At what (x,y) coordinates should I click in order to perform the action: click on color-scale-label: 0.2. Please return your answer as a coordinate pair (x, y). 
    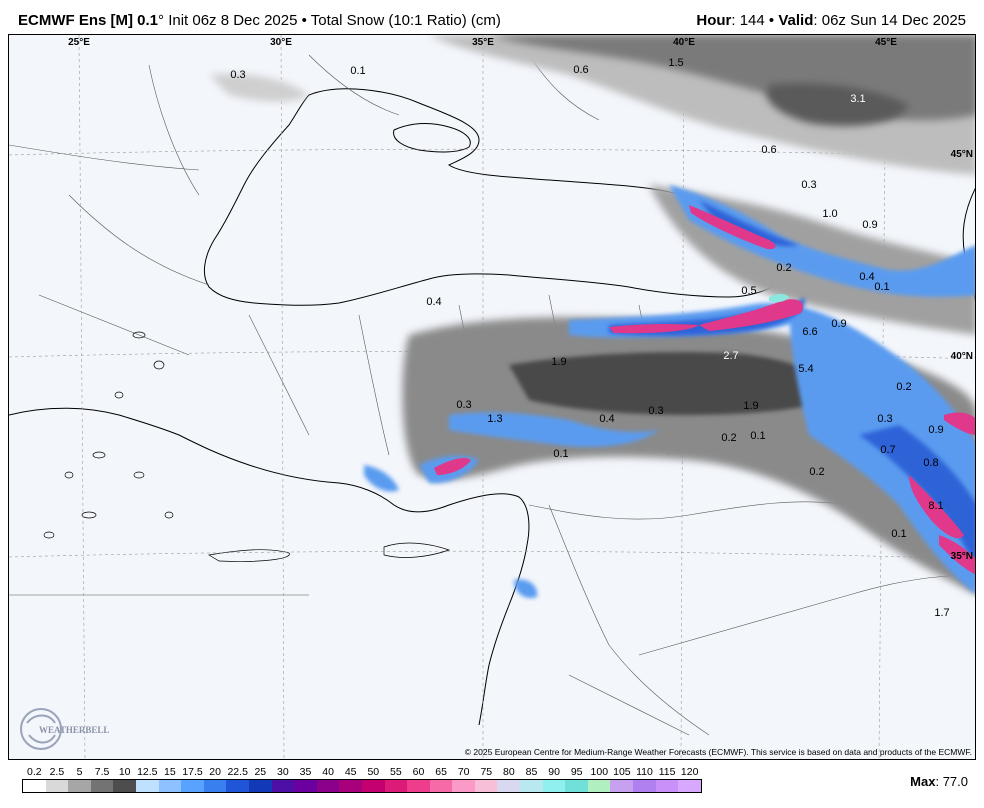
    Looking at the image, I should click on (34, 772).